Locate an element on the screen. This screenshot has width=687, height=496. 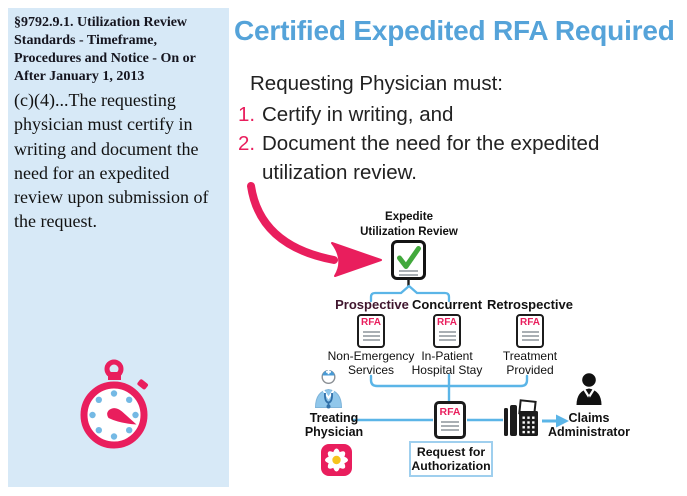
list-item-text: Certify in writing, and is located at coordinates (358, 114).